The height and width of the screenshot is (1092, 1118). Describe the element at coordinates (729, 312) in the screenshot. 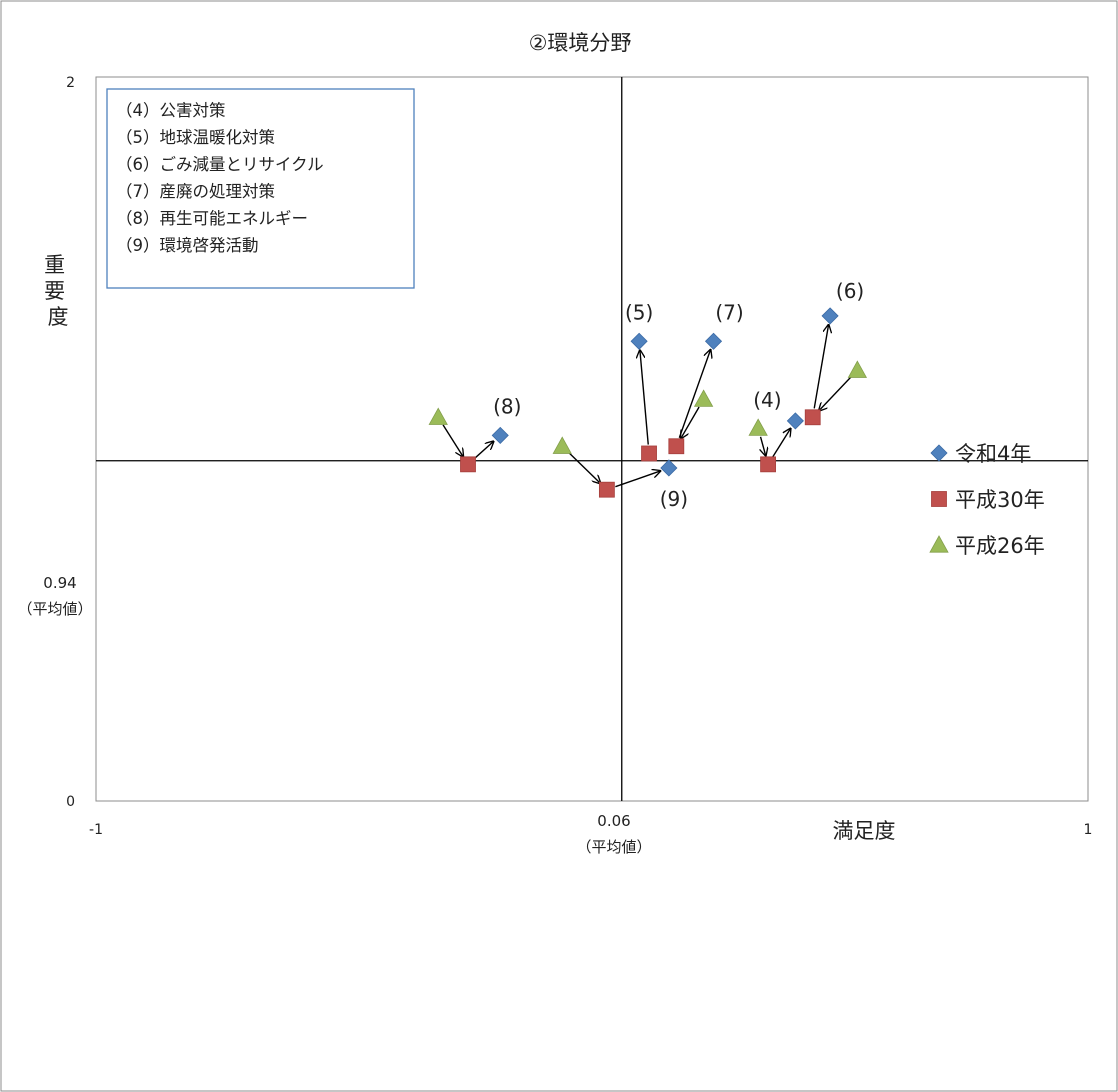

I see `point-label: (7)` at that location.